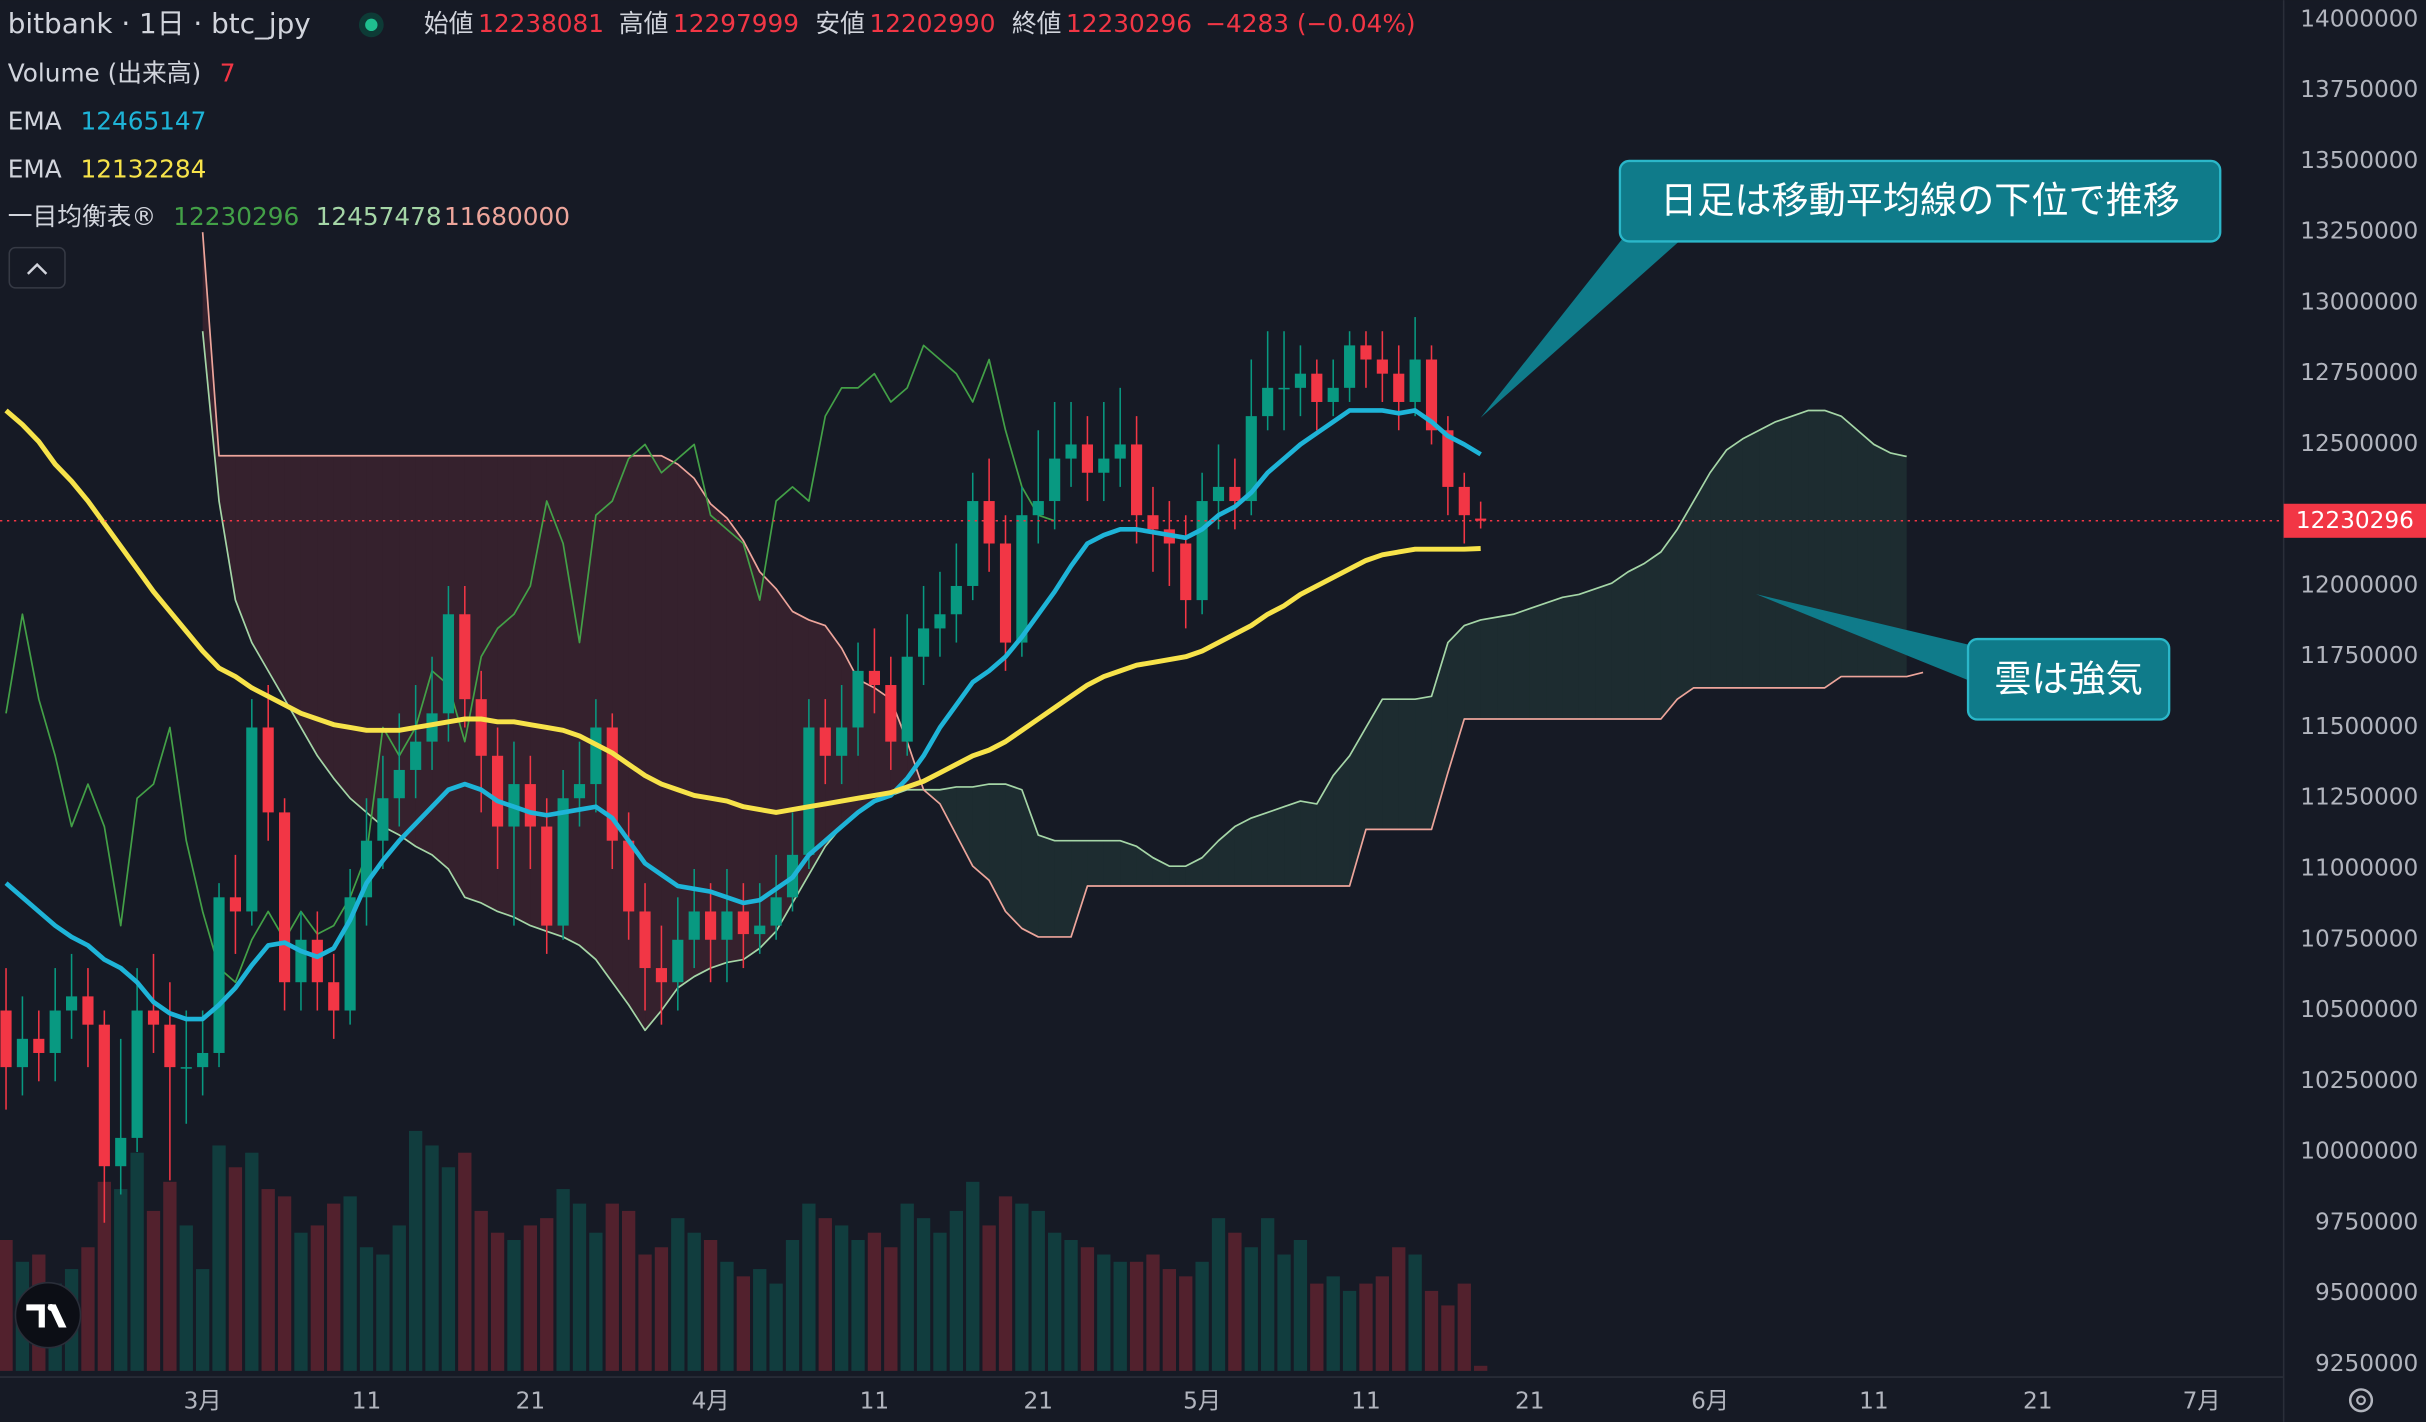 Image resolution: width=2426 pixels, height=1422 pixels. Describe the element at coordinates (840, 23) in the screenshot. I see `low-label: 安値` at that location.